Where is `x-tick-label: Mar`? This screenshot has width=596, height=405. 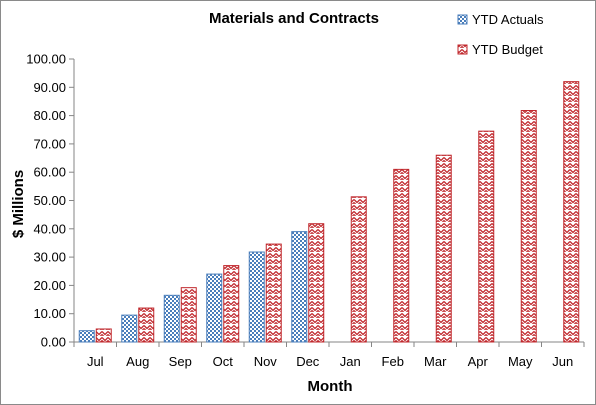 x-tick-label: Mar is located at coordinates (435, 361).